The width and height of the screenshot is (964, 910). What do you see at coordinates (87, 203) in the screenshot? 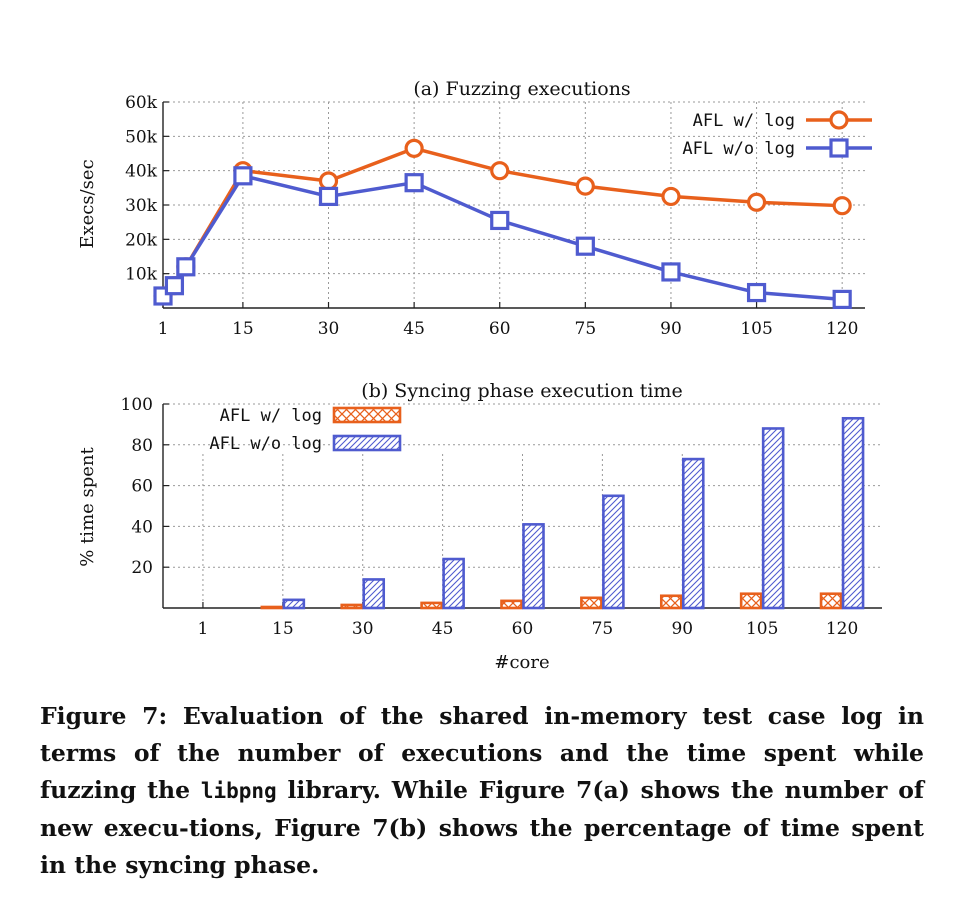
I see `y-axis-label: Execs/sec` at bounding box center [87, 203].